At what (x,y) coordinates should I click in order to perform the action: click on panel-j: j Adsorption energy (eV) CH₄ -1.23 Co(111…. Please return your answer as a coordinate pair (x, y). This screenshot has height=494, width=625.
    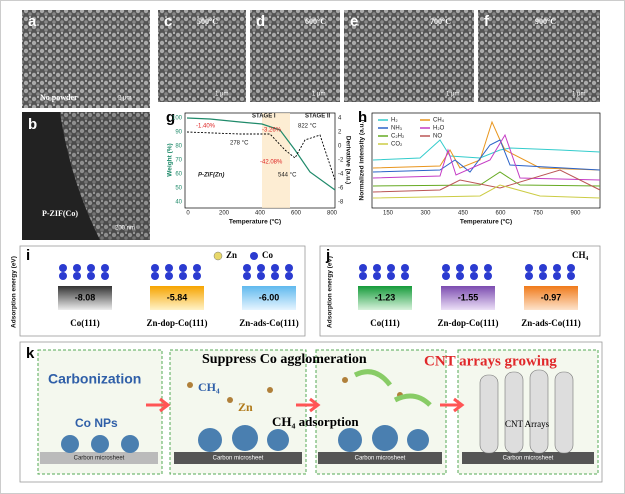
    Looking at the image, I should click on (460, 291).